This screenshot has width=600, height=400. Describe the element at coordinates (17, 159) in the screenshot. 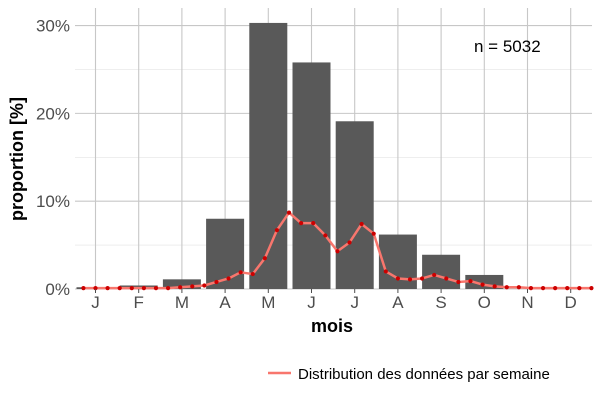

I see `y-axis-label: proportion [%]` at that location.